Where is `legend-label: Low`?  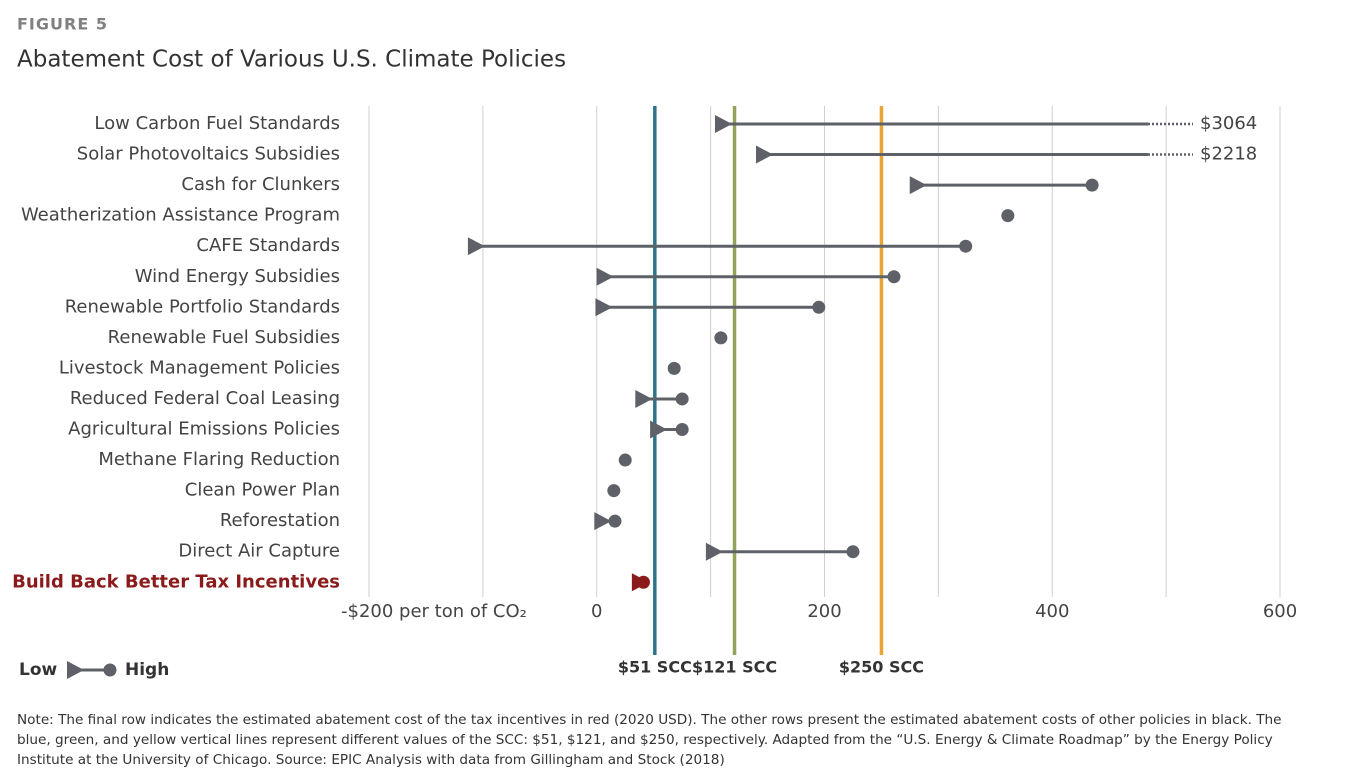
legend-label: Low is located at coordinates (38, 670).